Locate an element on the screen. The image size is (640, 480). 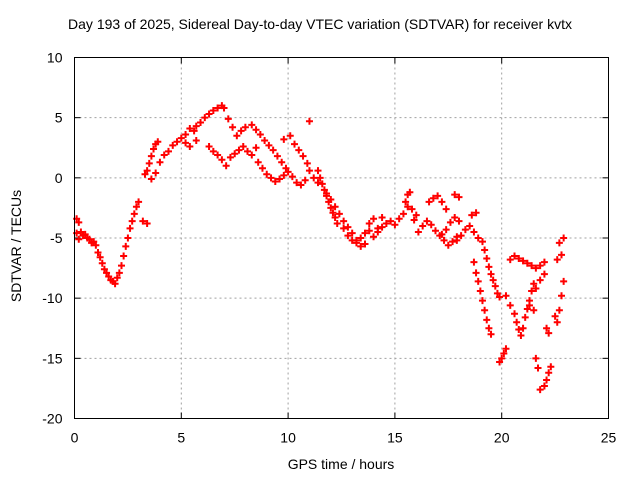
x-axis-label: GPS time / hours is located at coordinates (341, 464).